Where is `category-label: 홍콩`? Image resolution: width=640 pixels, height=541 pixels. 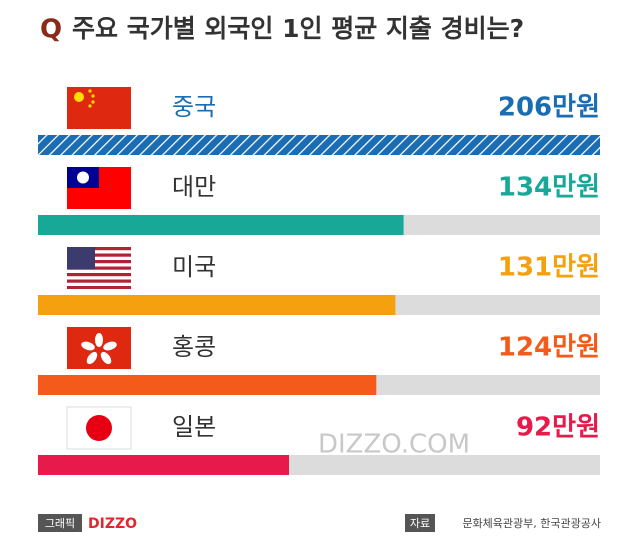
category-label: 홍콩 is located at coordinates (194, 347).